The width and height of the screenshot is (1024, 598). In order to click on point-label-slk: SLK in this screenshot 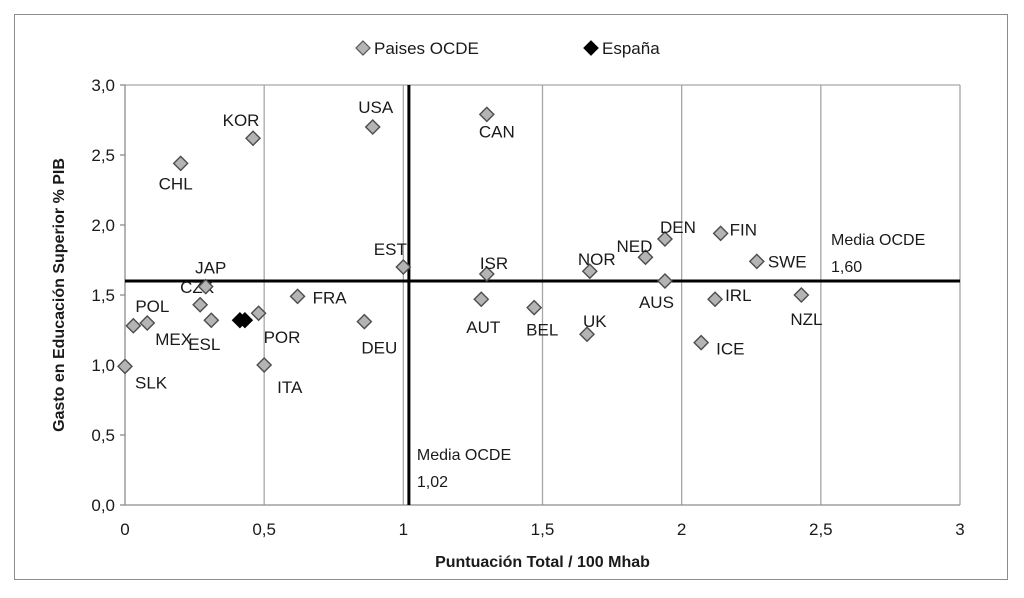, I will do `click(151, 382)`.